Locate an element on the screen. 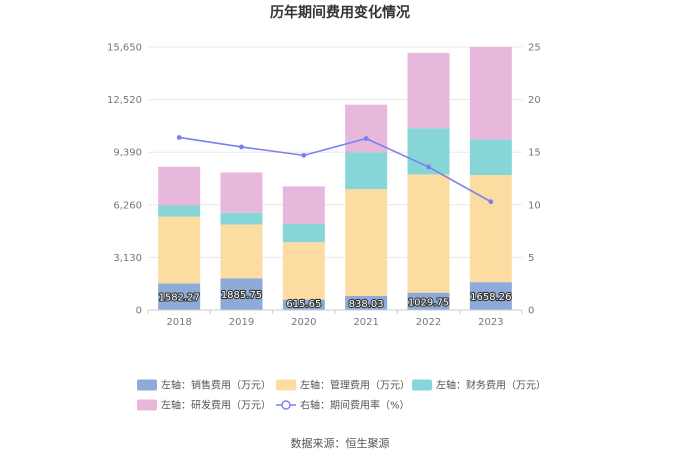 The height and width of the screenshot is (460, 680). right-axis-tick-label: 20 is located at coordinates (534, 100).